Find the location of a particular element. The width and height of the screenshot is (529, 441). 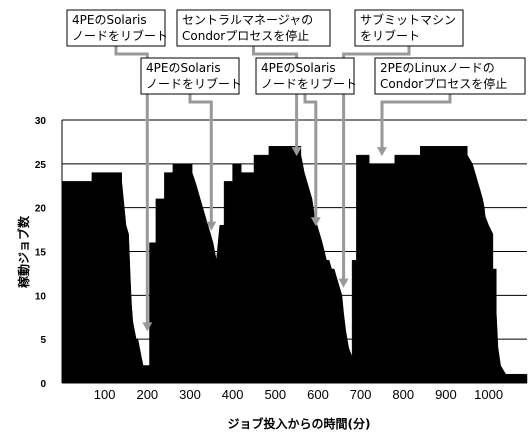

y-tick-label: 15 is located at coordinates (41, 253).